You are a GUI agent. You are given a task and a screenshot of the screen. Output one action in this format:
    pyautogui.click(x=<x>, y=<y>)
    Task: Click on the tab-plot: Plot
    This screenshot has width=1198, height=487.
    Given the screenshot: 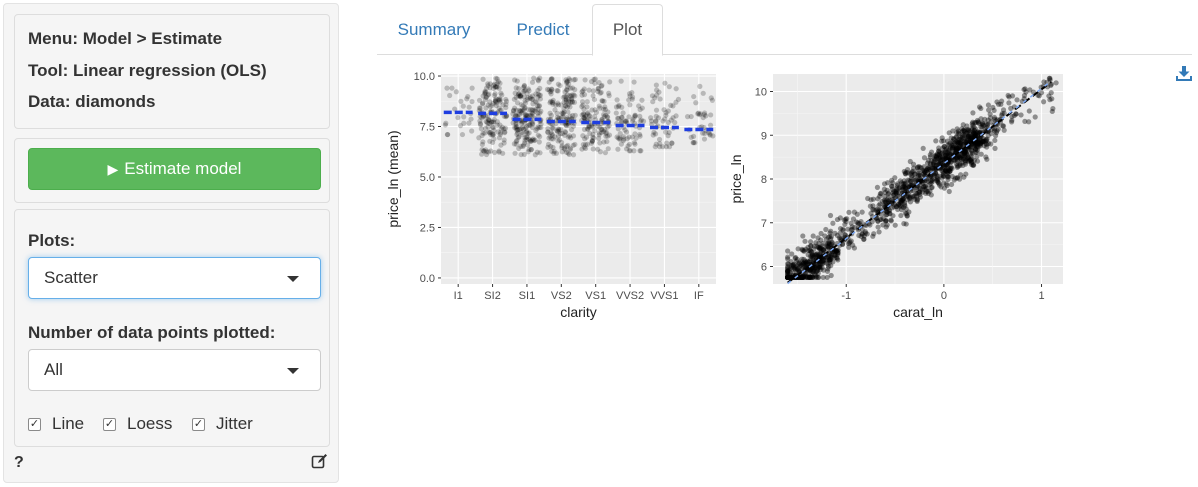 What is the action you would take?
    pyautogui.click(x=627, y=30)
    